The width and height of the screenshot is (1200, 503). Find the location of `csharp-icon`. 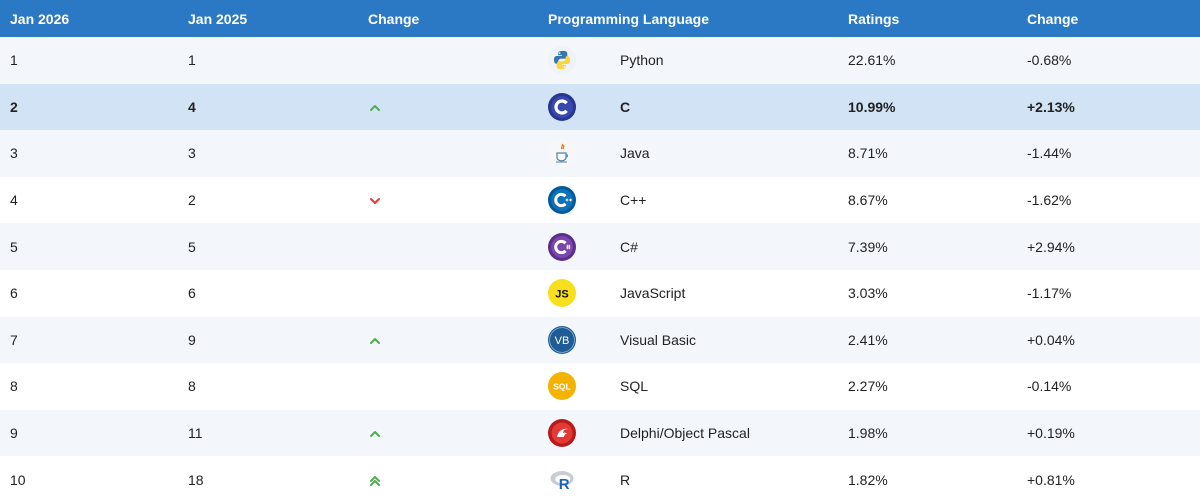

csharp-icon is located at coordinates (562, 246).